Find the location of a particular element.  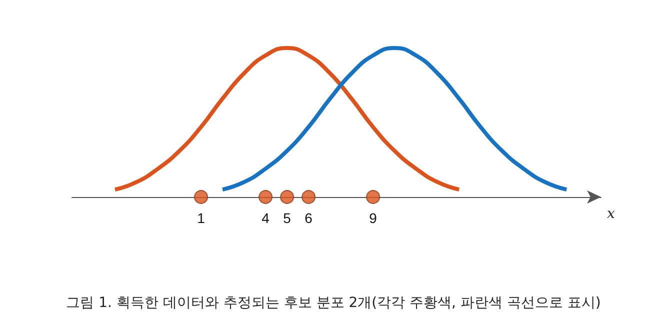

x-tick-label: 5 is located at coordinates (287, 218).